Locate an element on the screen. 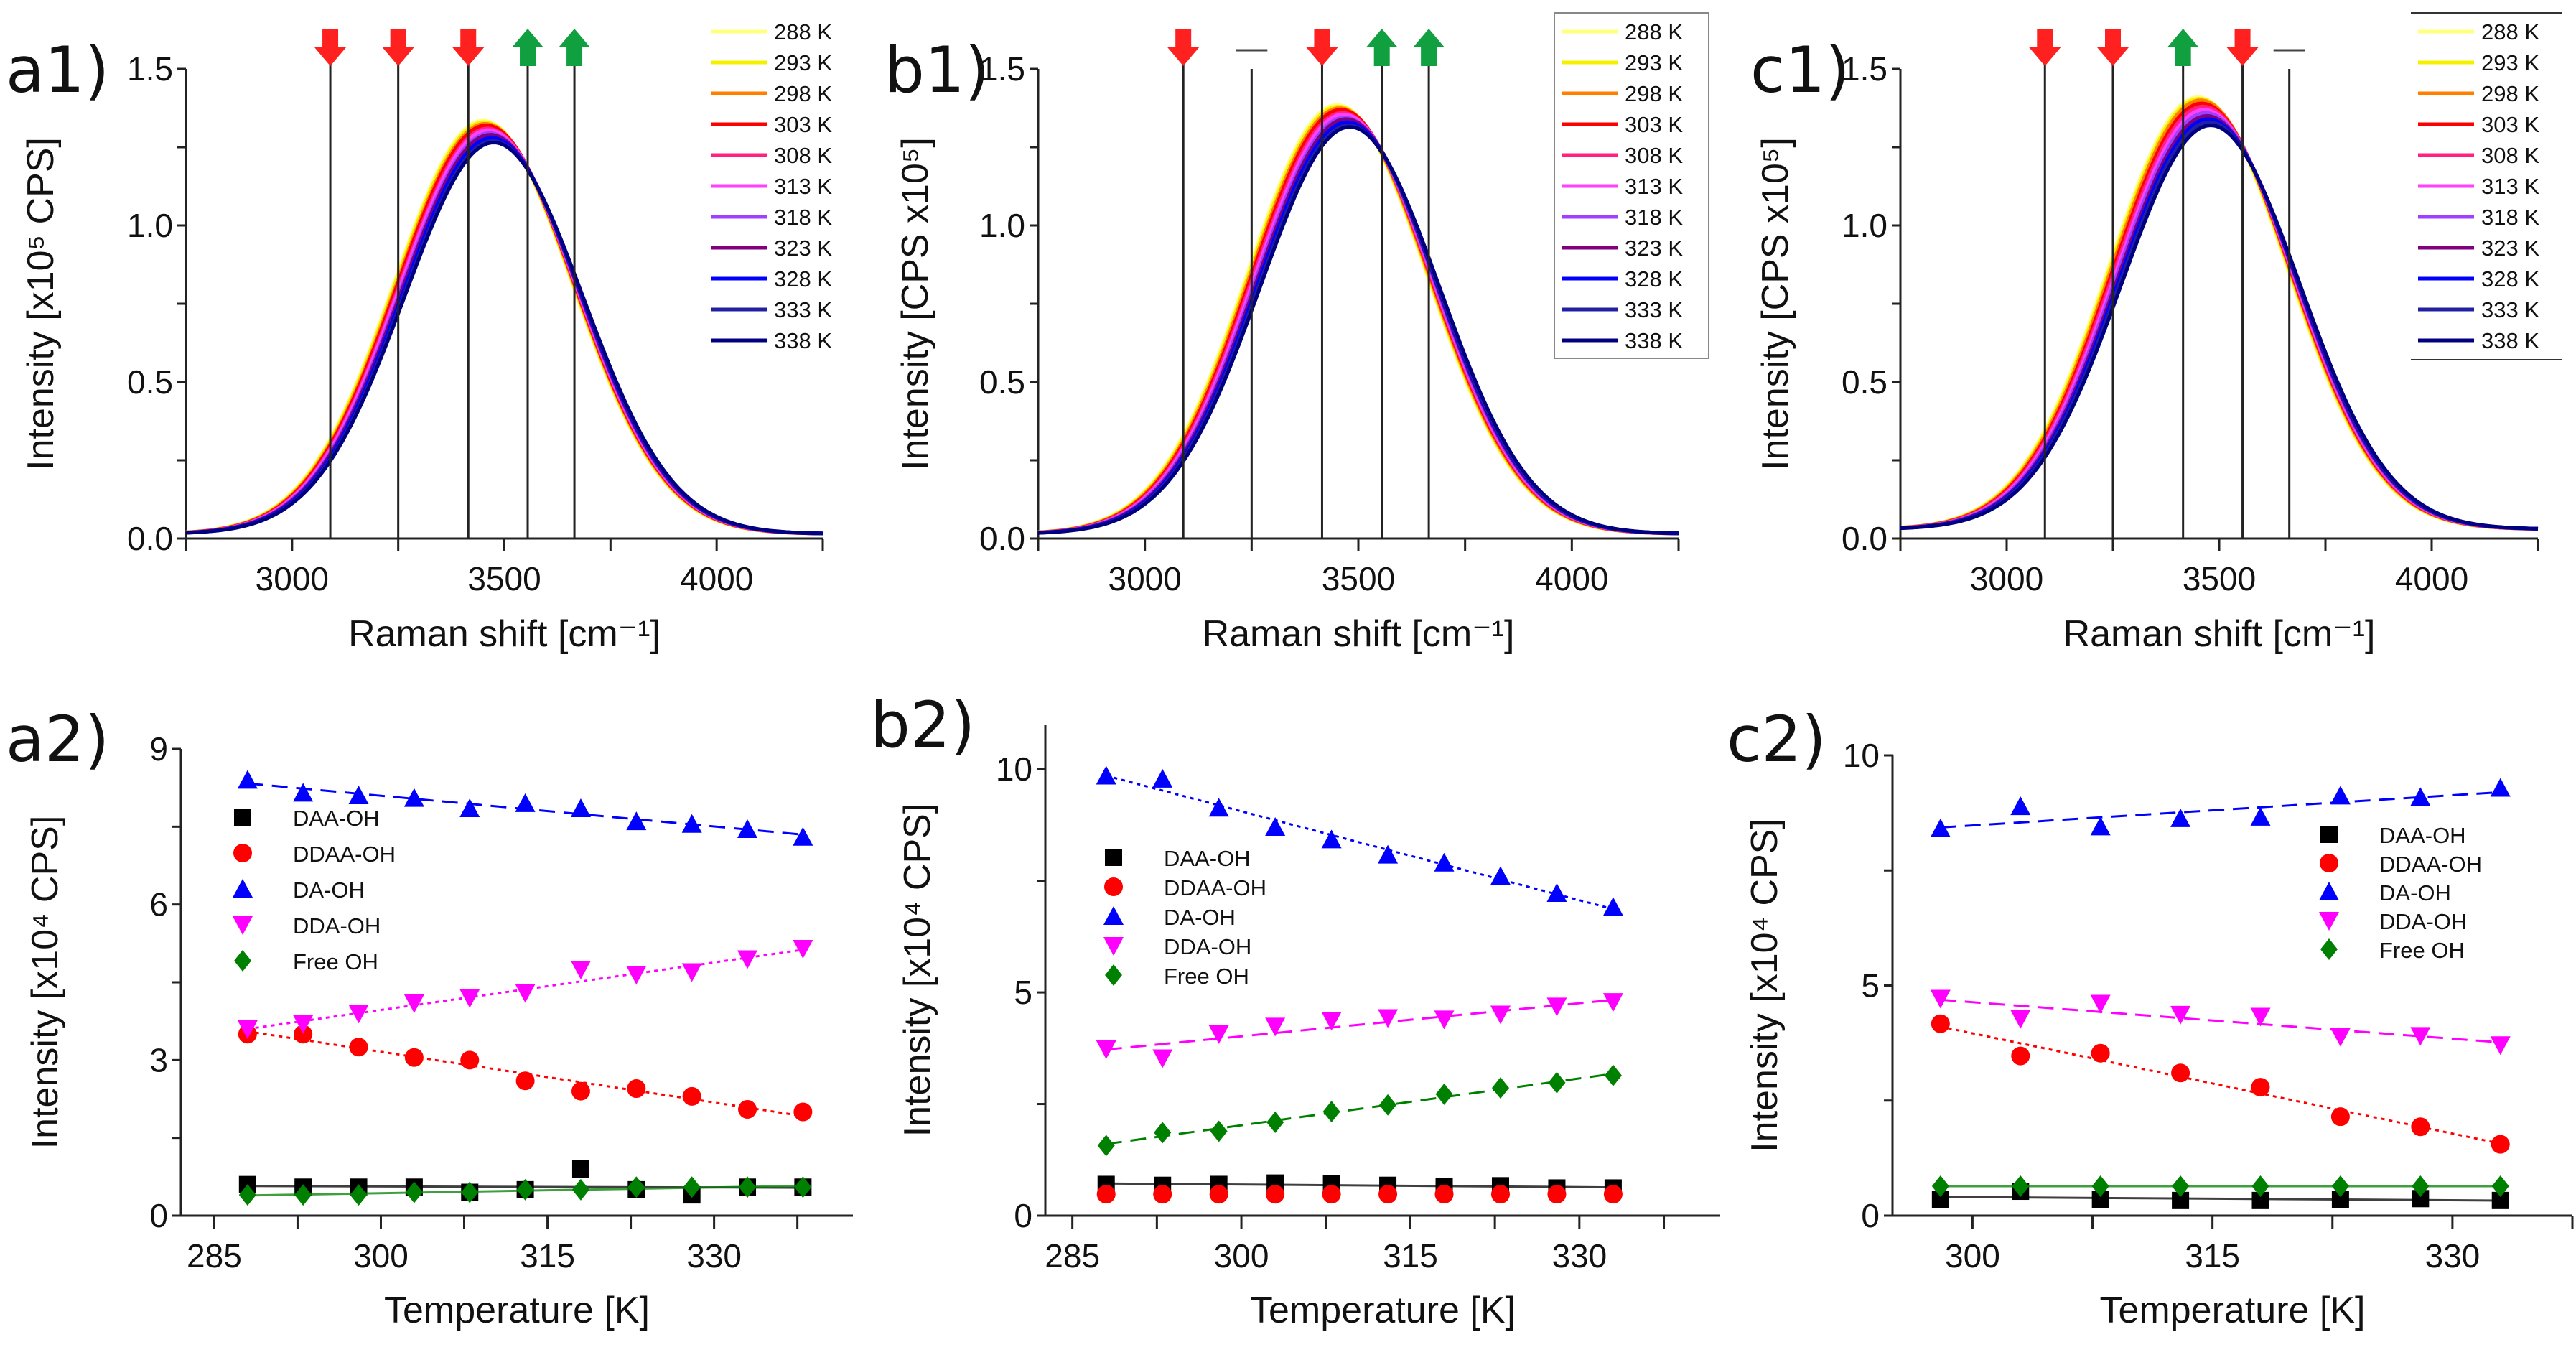 The width and height of the screenshot is (2576, 1365). legend-label: 333 K is located at coordinates (803, 309).